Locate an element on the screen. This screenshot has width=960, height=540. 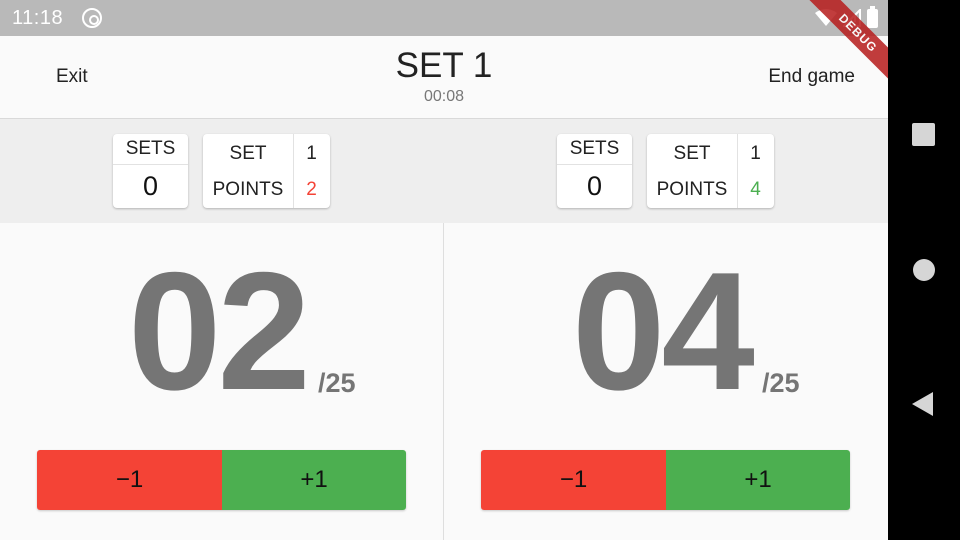
app-header: Exit SET 1 00:08 End game is located at coordinates (444, 77).